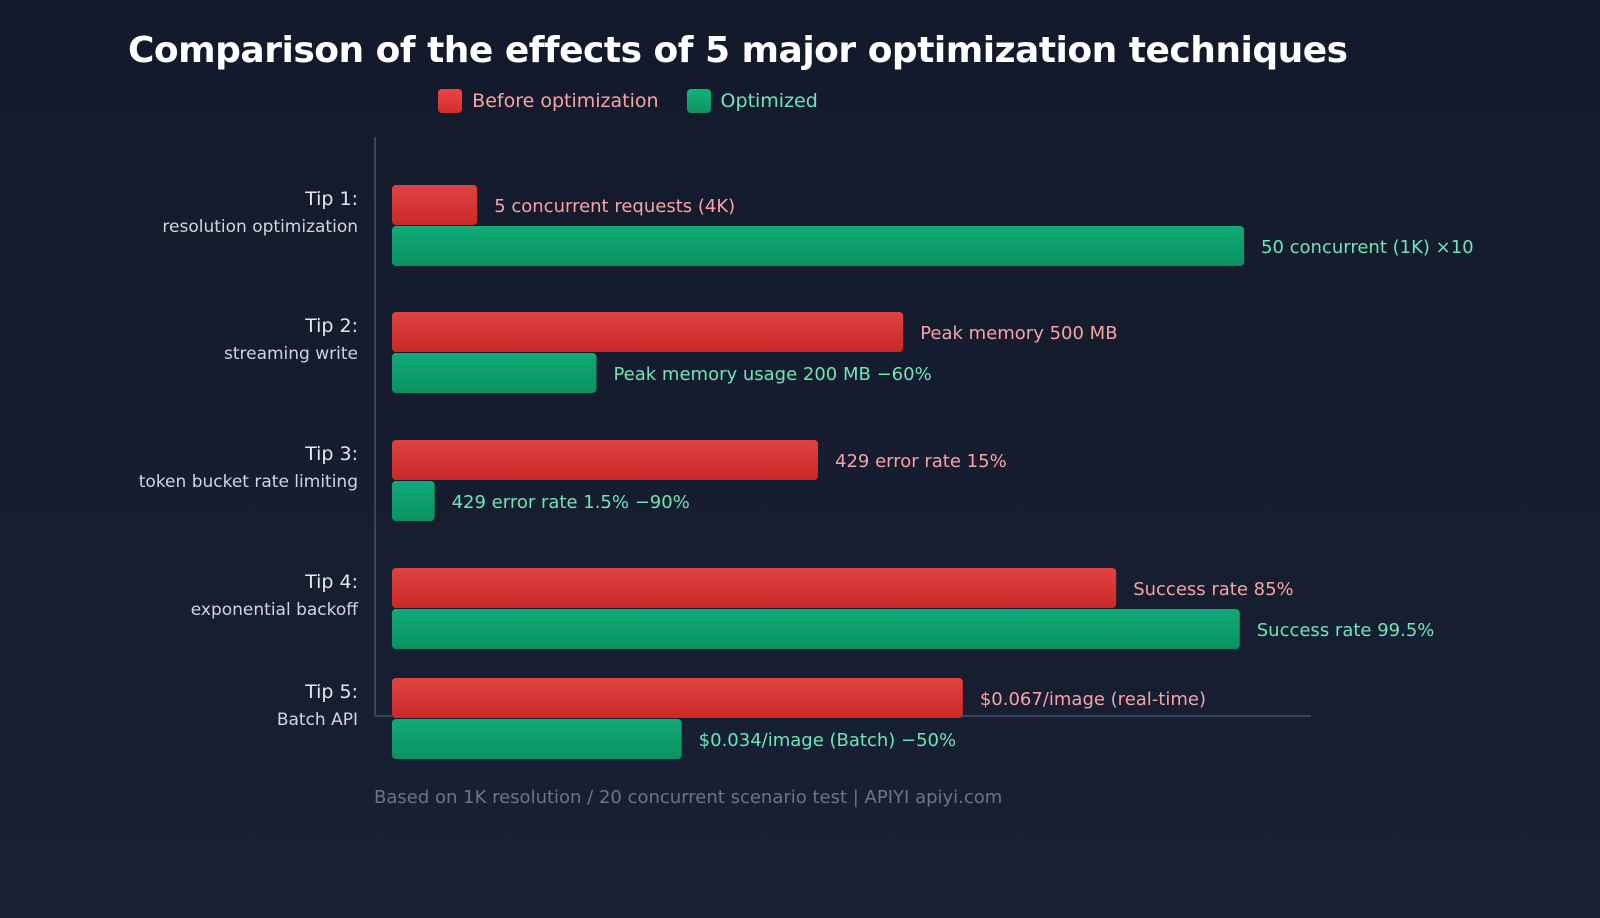  What do you see at coordinates (275, 610) in the screenshot?
I see `category-label-desc: exponential backoff` at bounding box center [275, 610].